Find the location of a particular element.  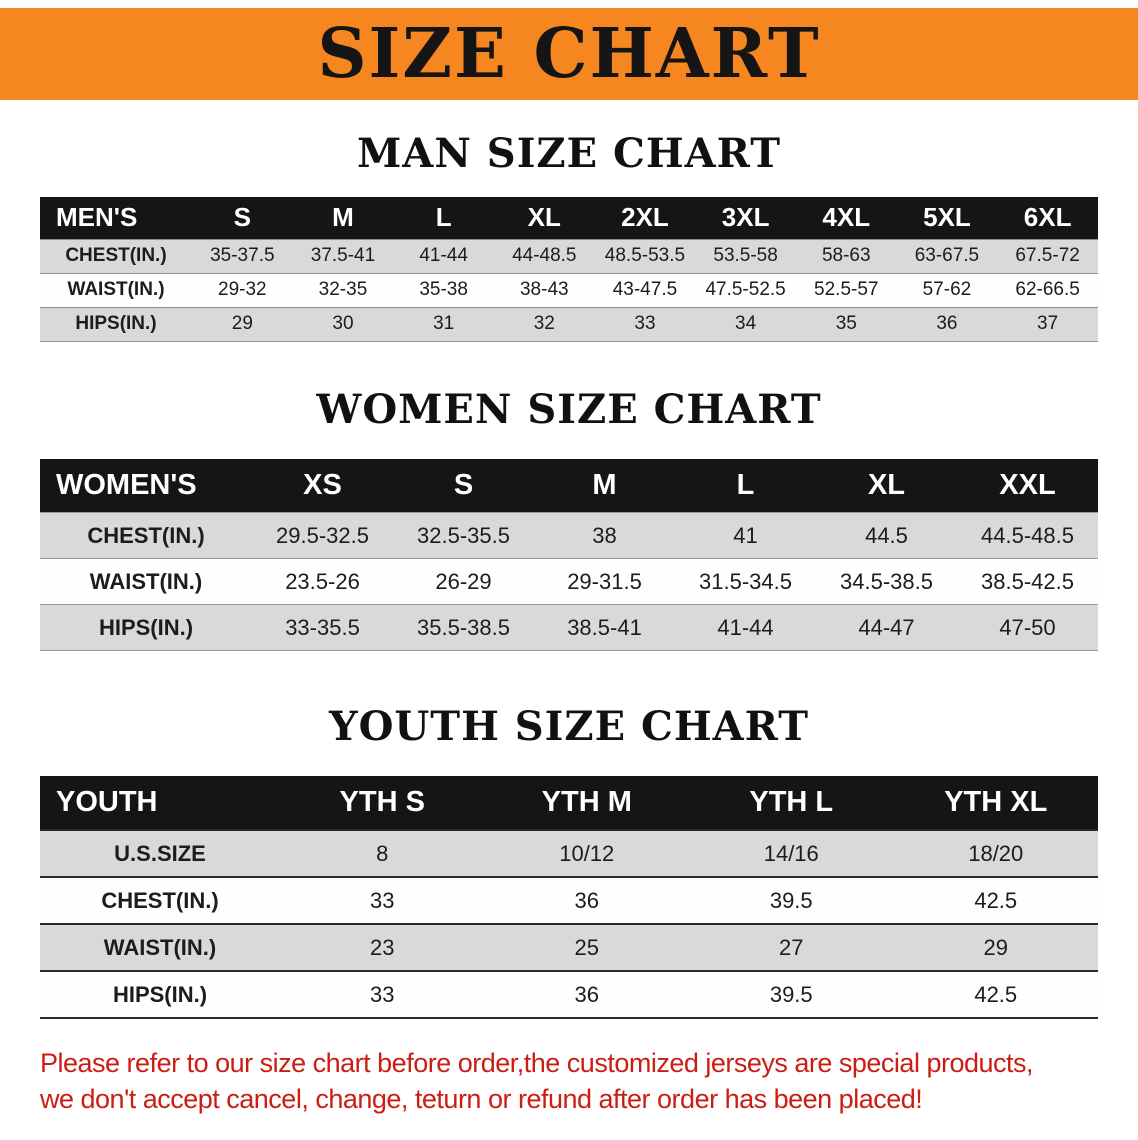

table-corner-label: WOMEN'S is located at coordinates (146, 485).